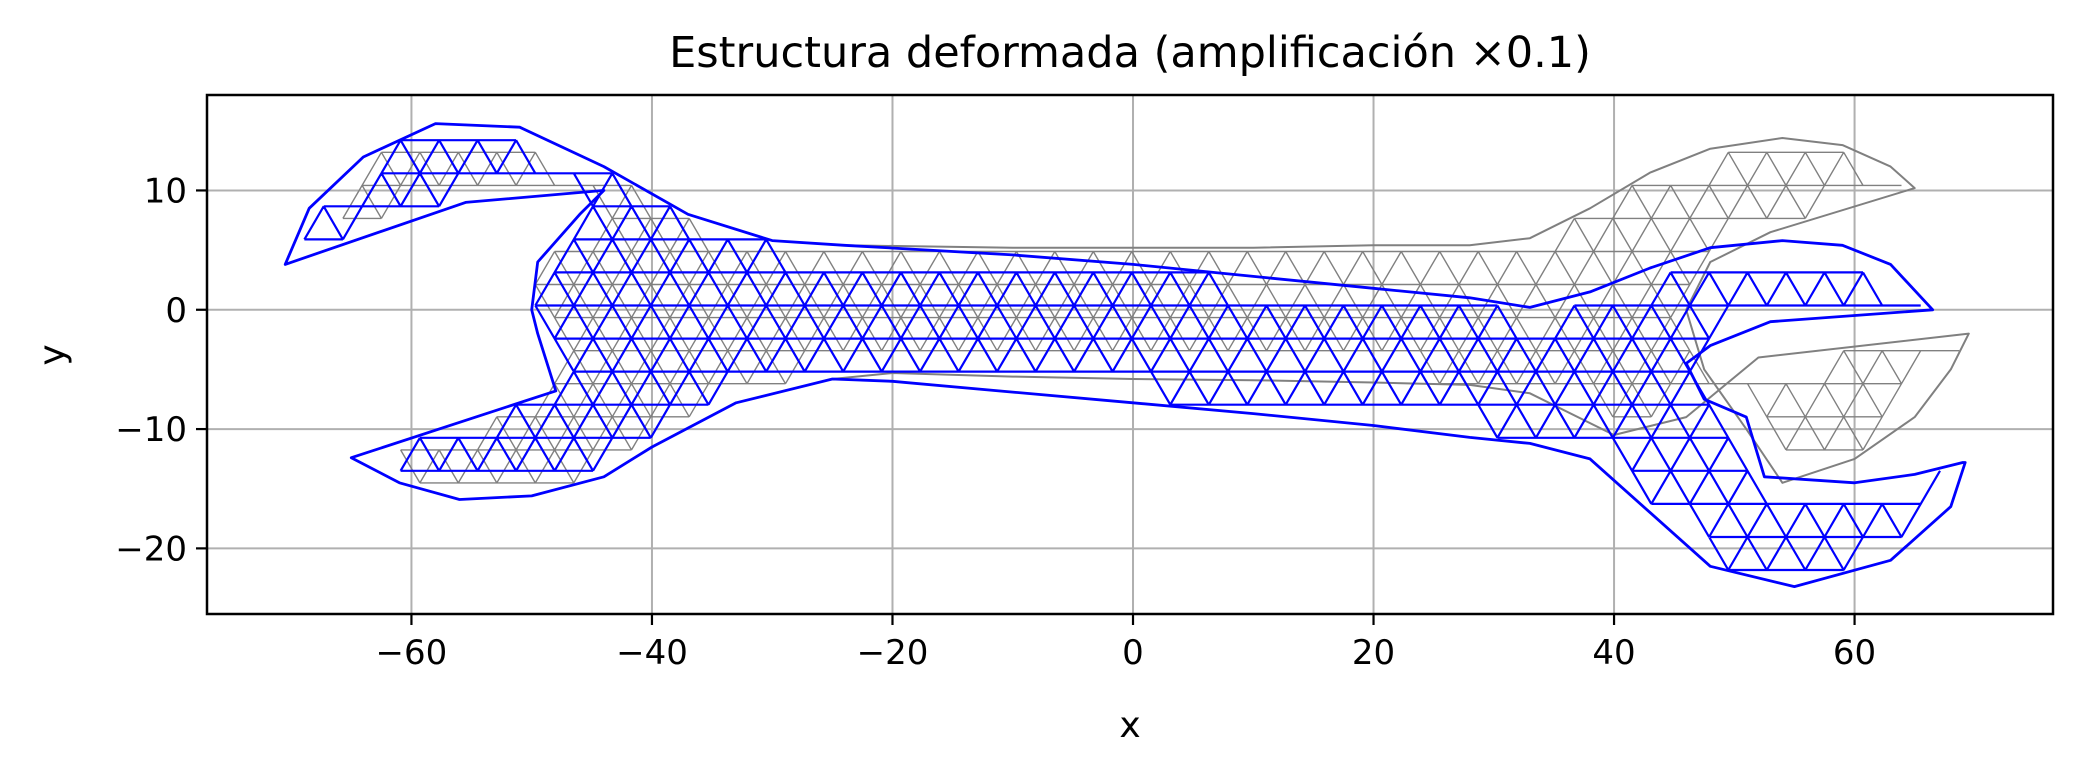  I want to click on x-axis-label: x, so click(1129, 725).